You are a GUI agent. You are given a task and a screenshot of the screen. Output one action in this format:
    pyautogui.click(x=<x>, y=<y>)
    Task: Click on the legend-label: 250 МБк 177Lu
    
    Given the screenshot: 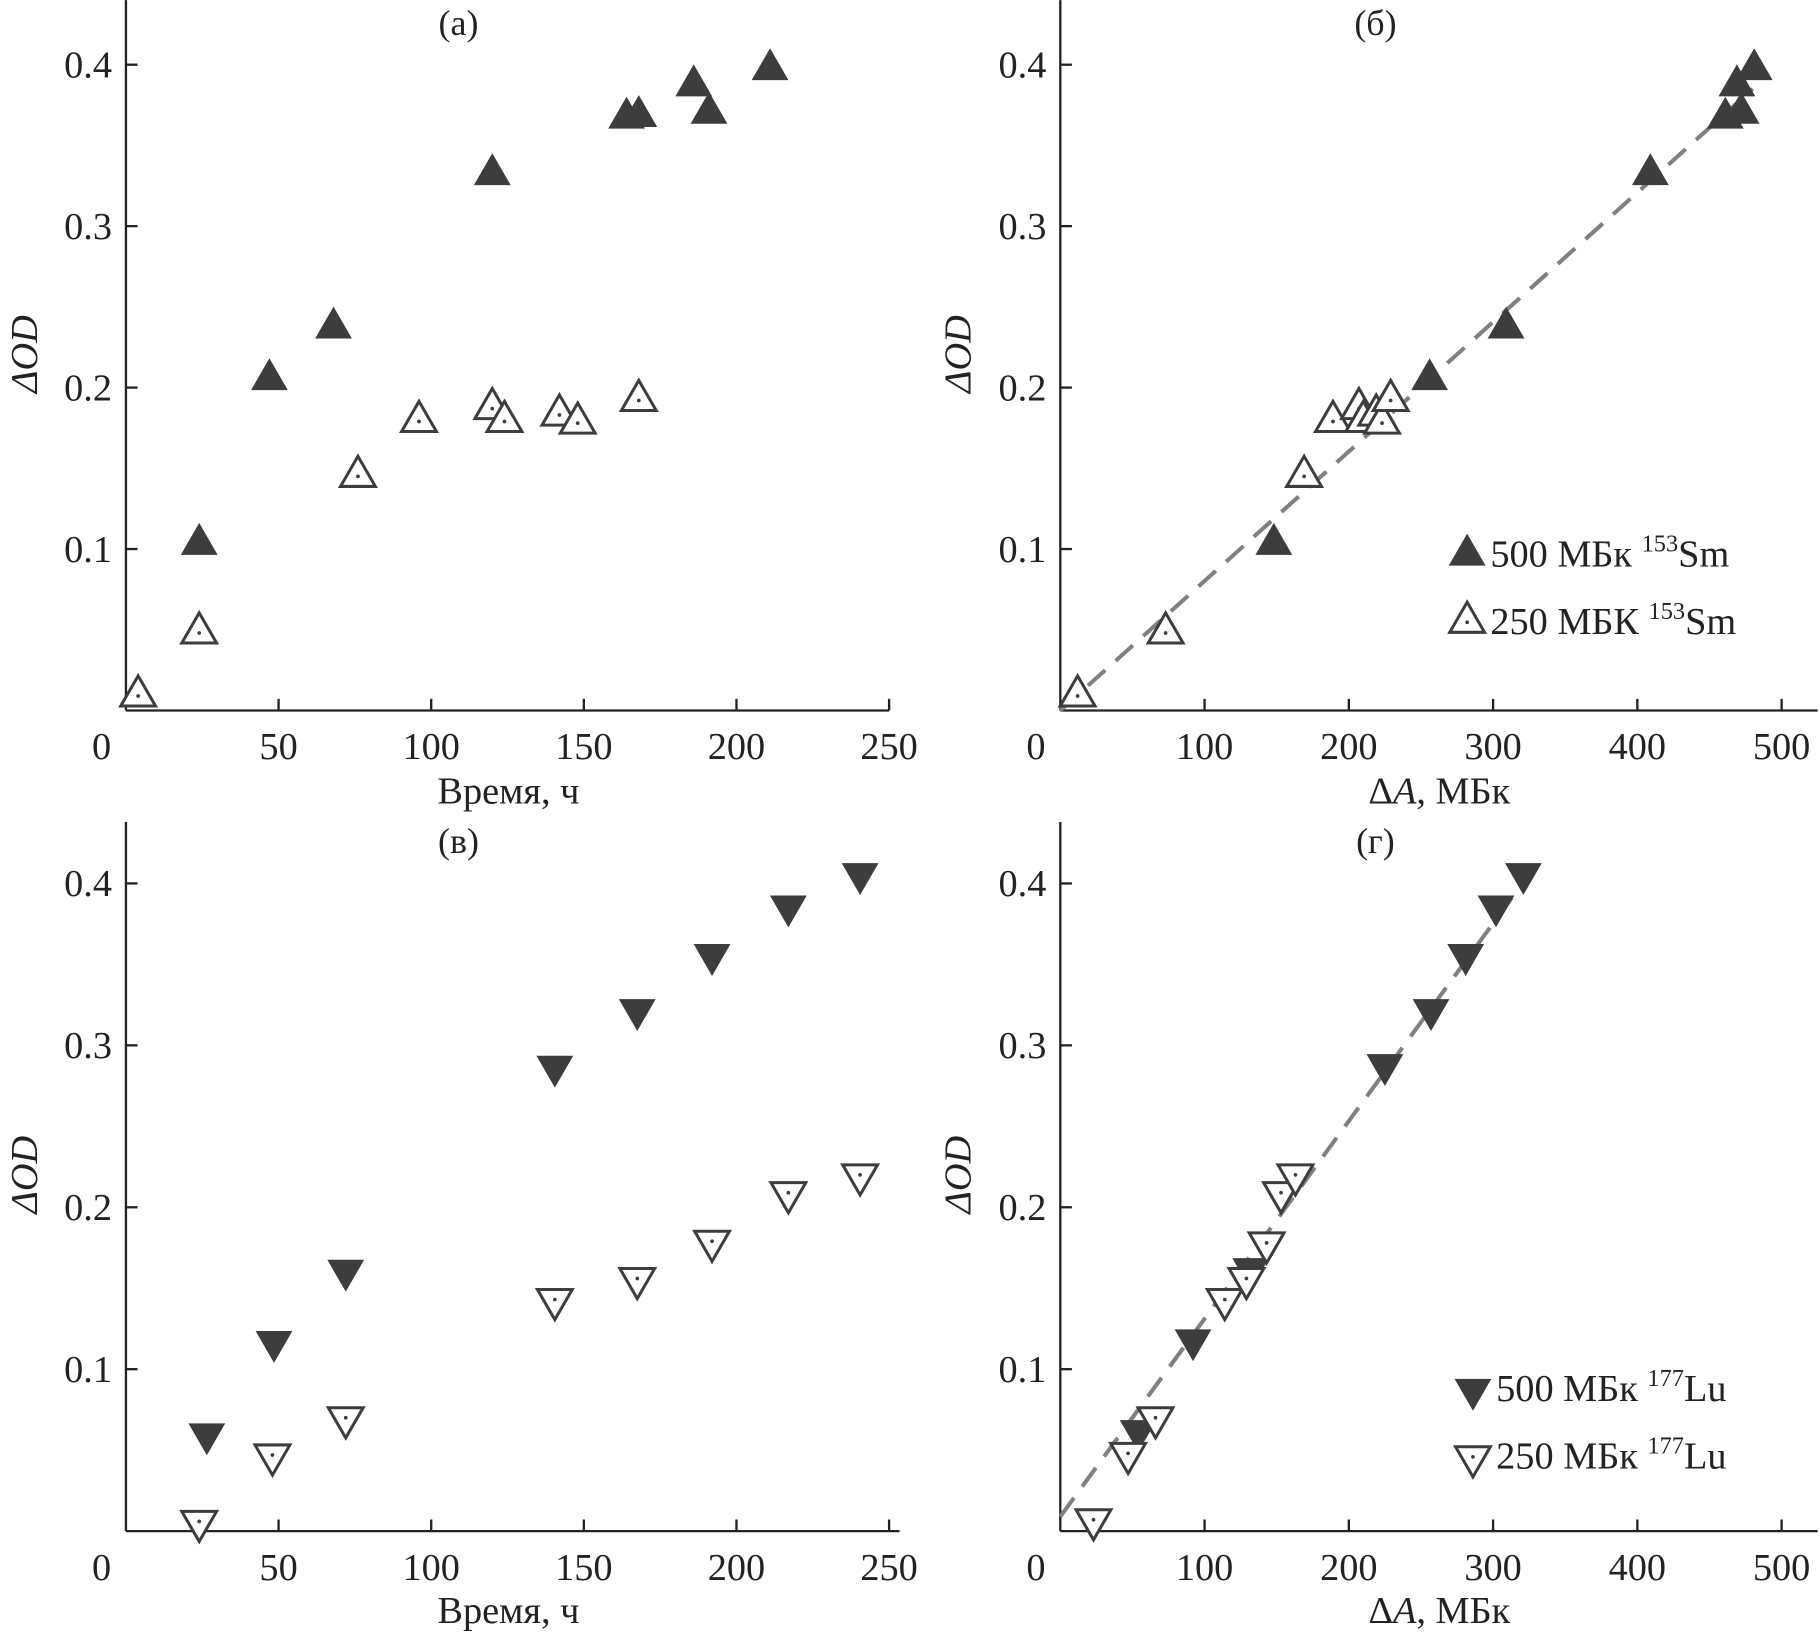 What is the action you would take?
    pyautogui.click(x=1611, y=1454)
    